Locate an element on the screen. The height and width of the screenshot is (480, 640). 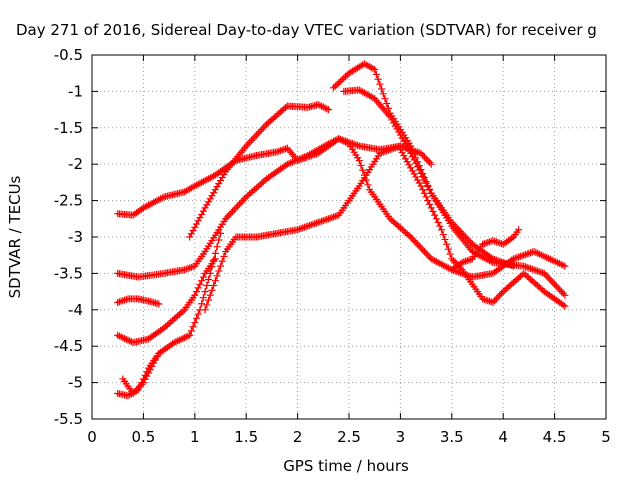
x-tick-label: 0.5 is located at coordinates (143, 437).